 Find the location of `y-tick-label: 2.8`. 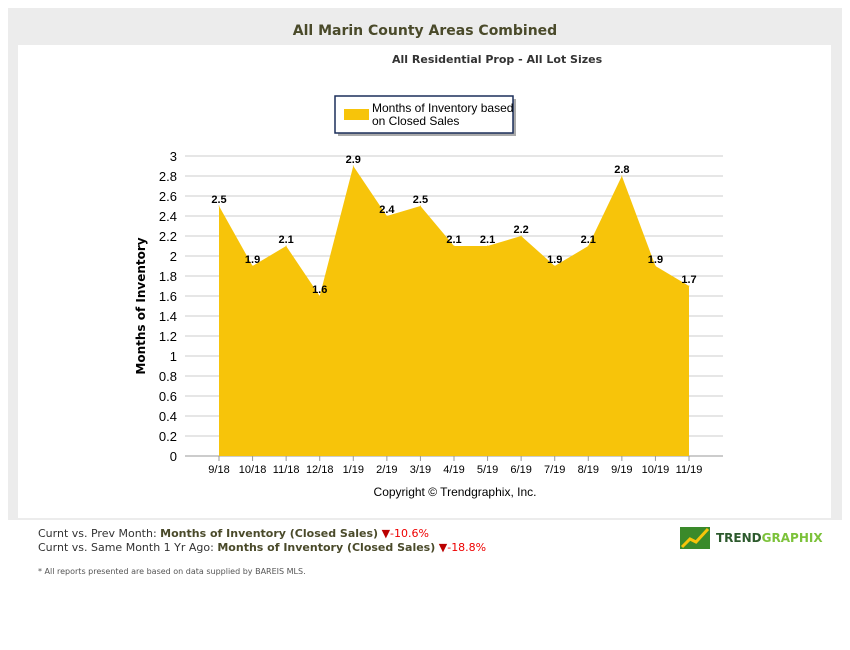

y-tick-label: 2.8 is located at coordinates (168, 176).